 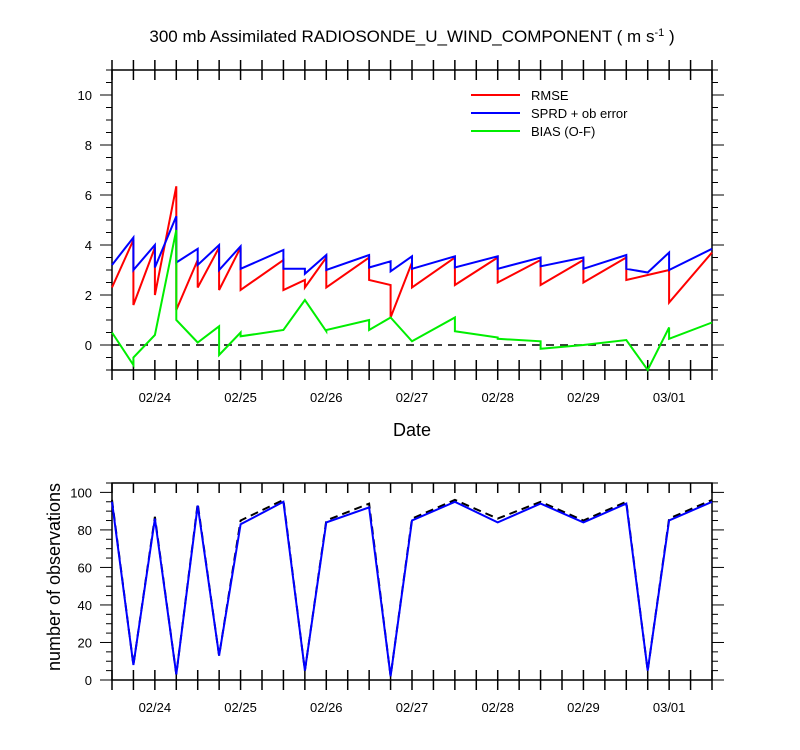 What do you see at coordinates (583, 397) in the screenshot?
I see `top-x-tick-label: 02/29` at bounding box center [583, 397].